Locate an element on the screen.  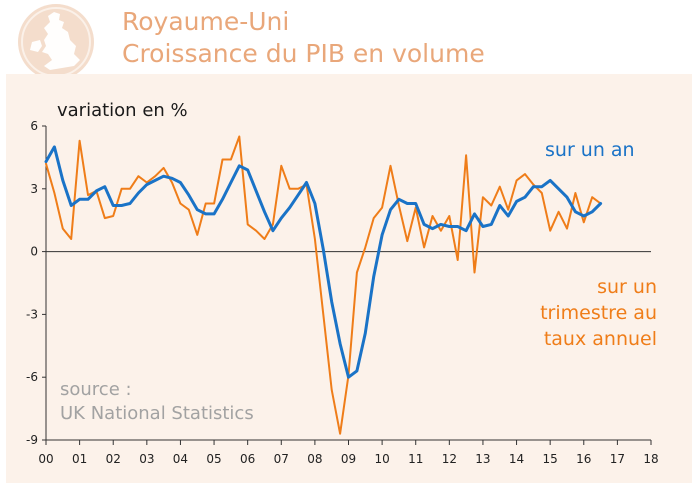
series-label-qoq: sur un trimestre au taux annuel is located at coordinates (598, 313).